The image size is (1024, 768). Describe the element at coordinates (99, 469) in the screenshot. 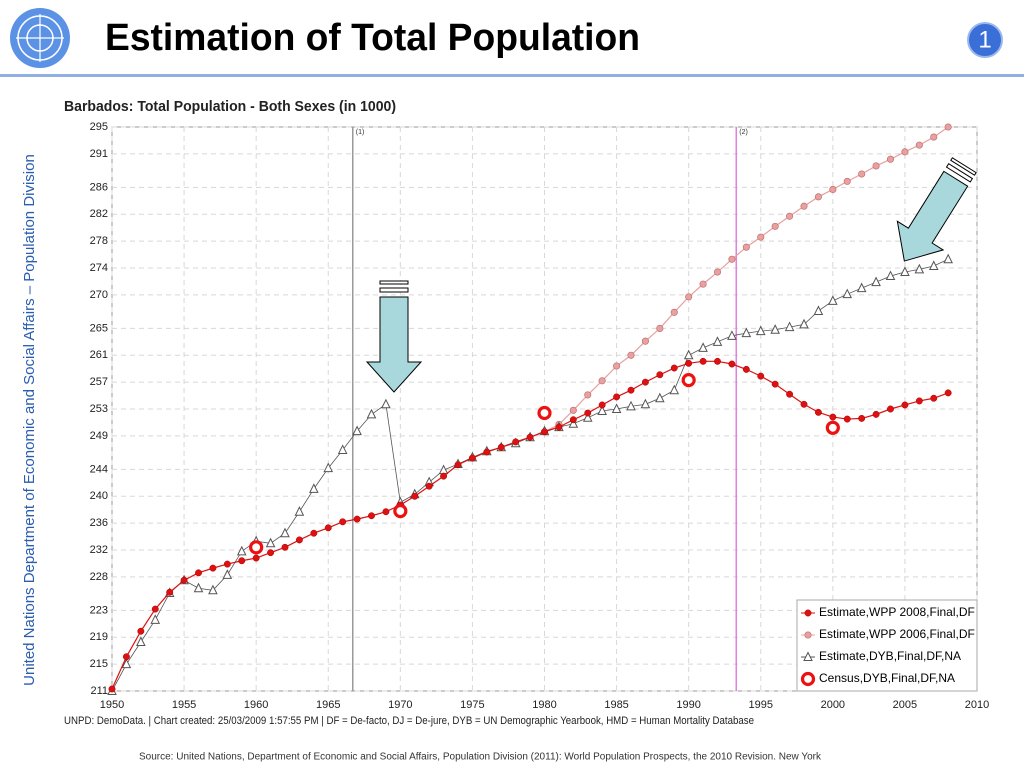

I see `y-tick-label: 244` at that location.